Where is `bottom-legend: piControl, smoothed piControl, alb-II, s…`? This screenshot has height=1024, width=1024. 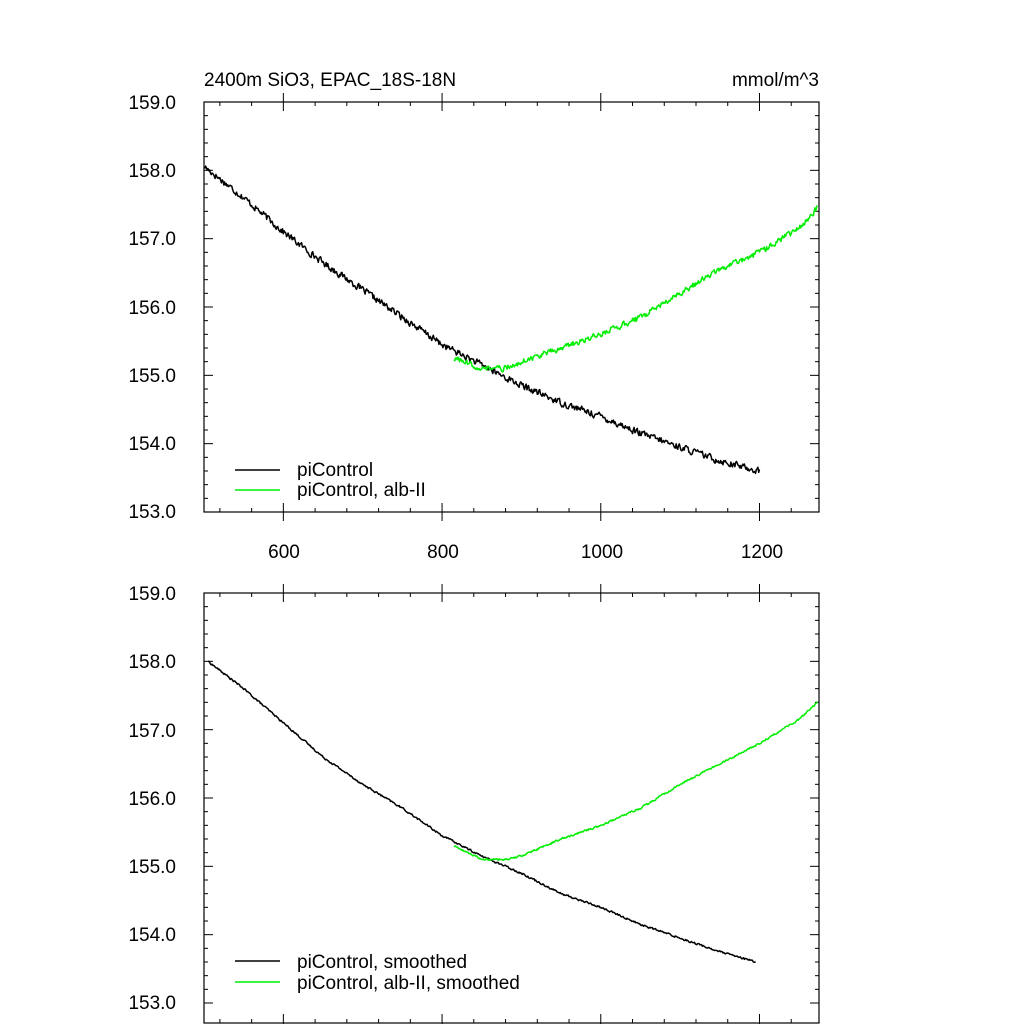 bottom-legend: piControl, smoothed piControl, alb-II, s… is located at coordinates (377, 973).